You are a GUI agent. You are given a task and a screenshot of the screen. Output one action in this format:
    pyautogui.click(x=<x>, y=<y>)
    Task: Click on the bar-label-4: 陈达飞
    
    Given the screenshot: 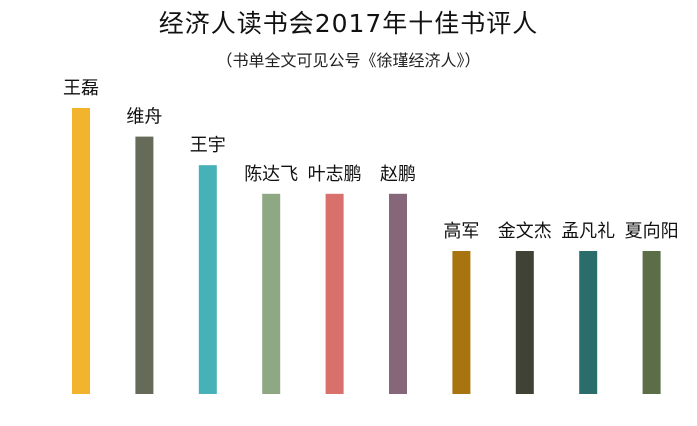 What is the action you would take?
    pyautogui.click(x=271, y=174)
    